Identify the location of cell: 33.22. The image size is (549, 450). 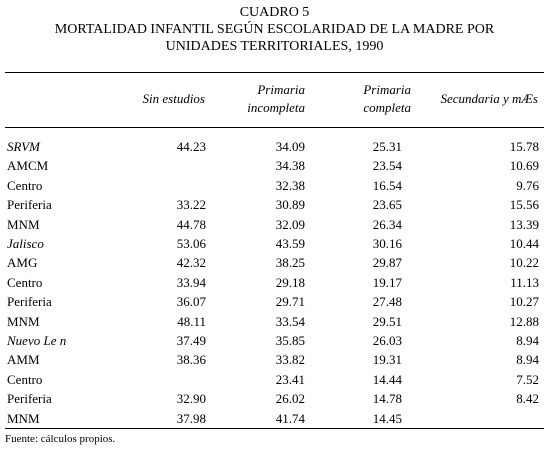
(191, 205).